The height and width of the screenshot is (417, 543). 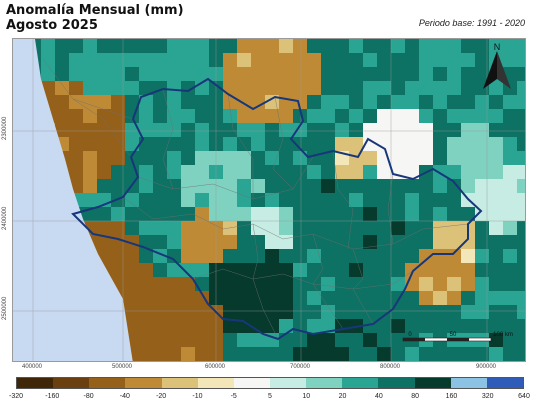 I want to click on north-label: N, so click(x=497, y=47).